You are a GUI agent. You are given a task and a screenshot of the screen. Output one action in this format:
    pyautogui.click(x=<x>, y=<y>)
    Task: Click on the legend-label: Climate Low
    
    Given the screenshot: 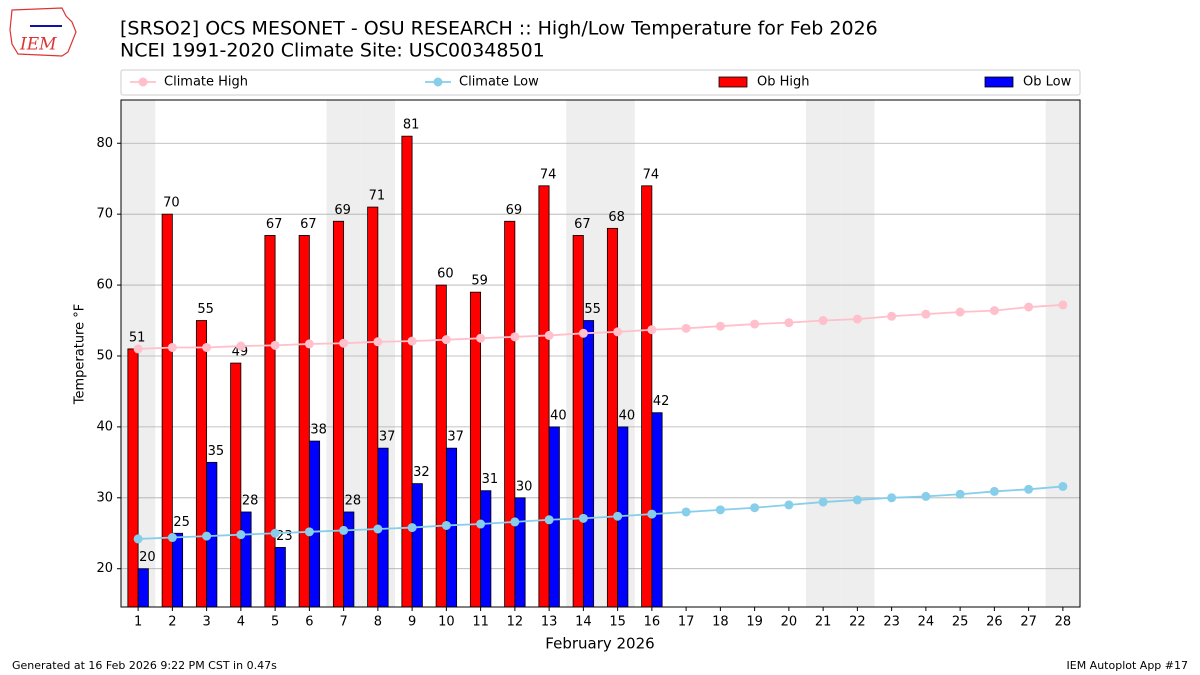 What is the action you would take?
    pyautogui.click(x=499, y=82)
    